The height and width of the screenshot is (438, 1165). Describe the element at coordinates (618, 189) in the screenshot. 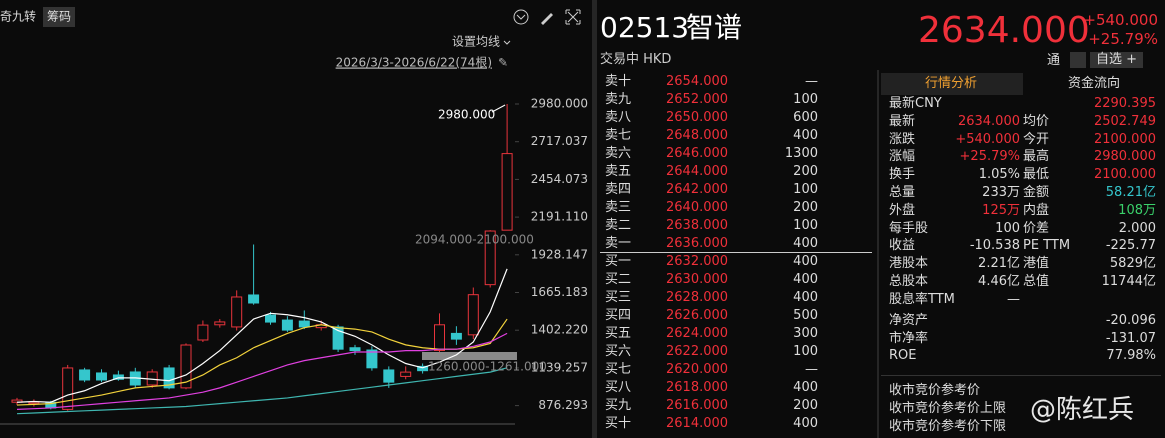

I see `order-side: 卖四` at that location.